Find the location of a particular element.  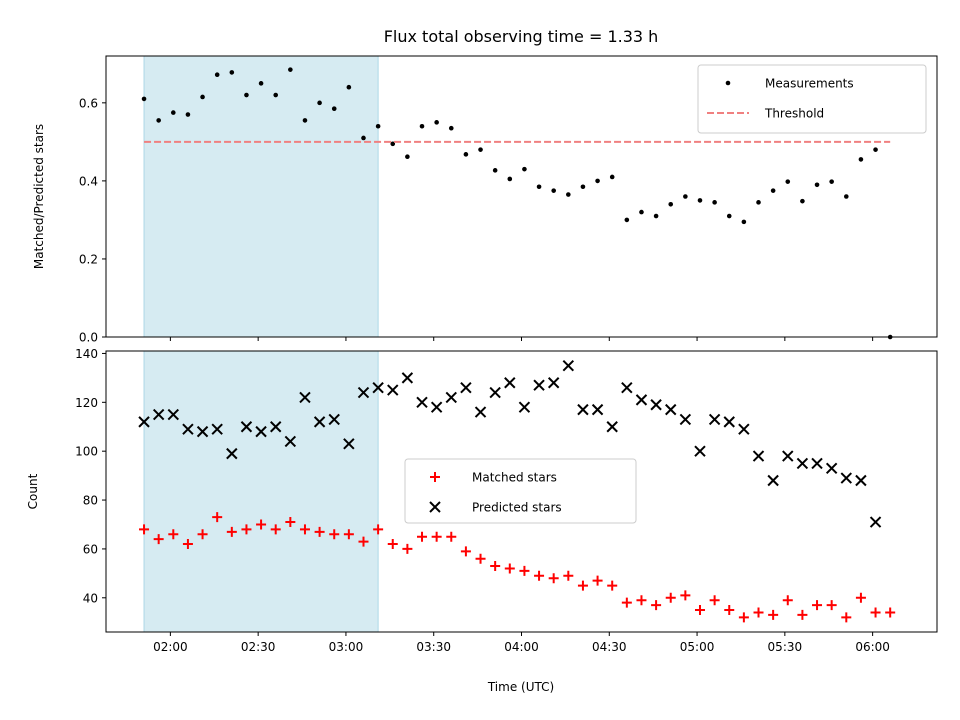

shaded-region is located at coordinates (261, 196).